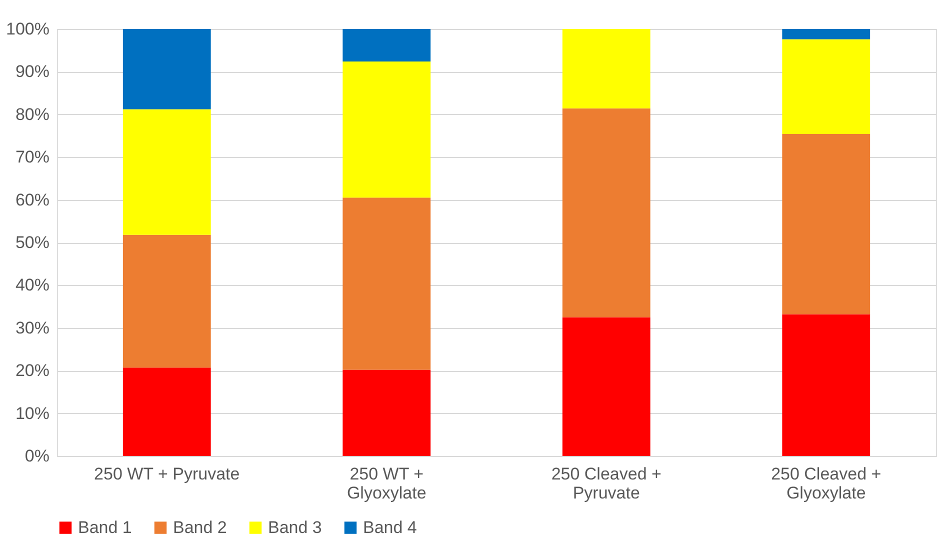 The height and width of the screenshot is (541, 946). Describe the element at coordinates (32, 370) in the screenshot. I see `y-tick-label: 20%` at that location.